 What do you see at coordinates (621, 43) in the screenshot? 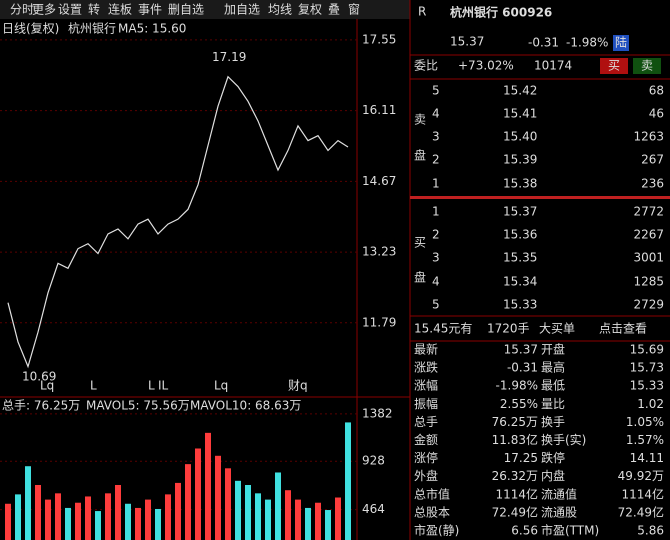
I see `tag-box` at bounding box center [621, 43].